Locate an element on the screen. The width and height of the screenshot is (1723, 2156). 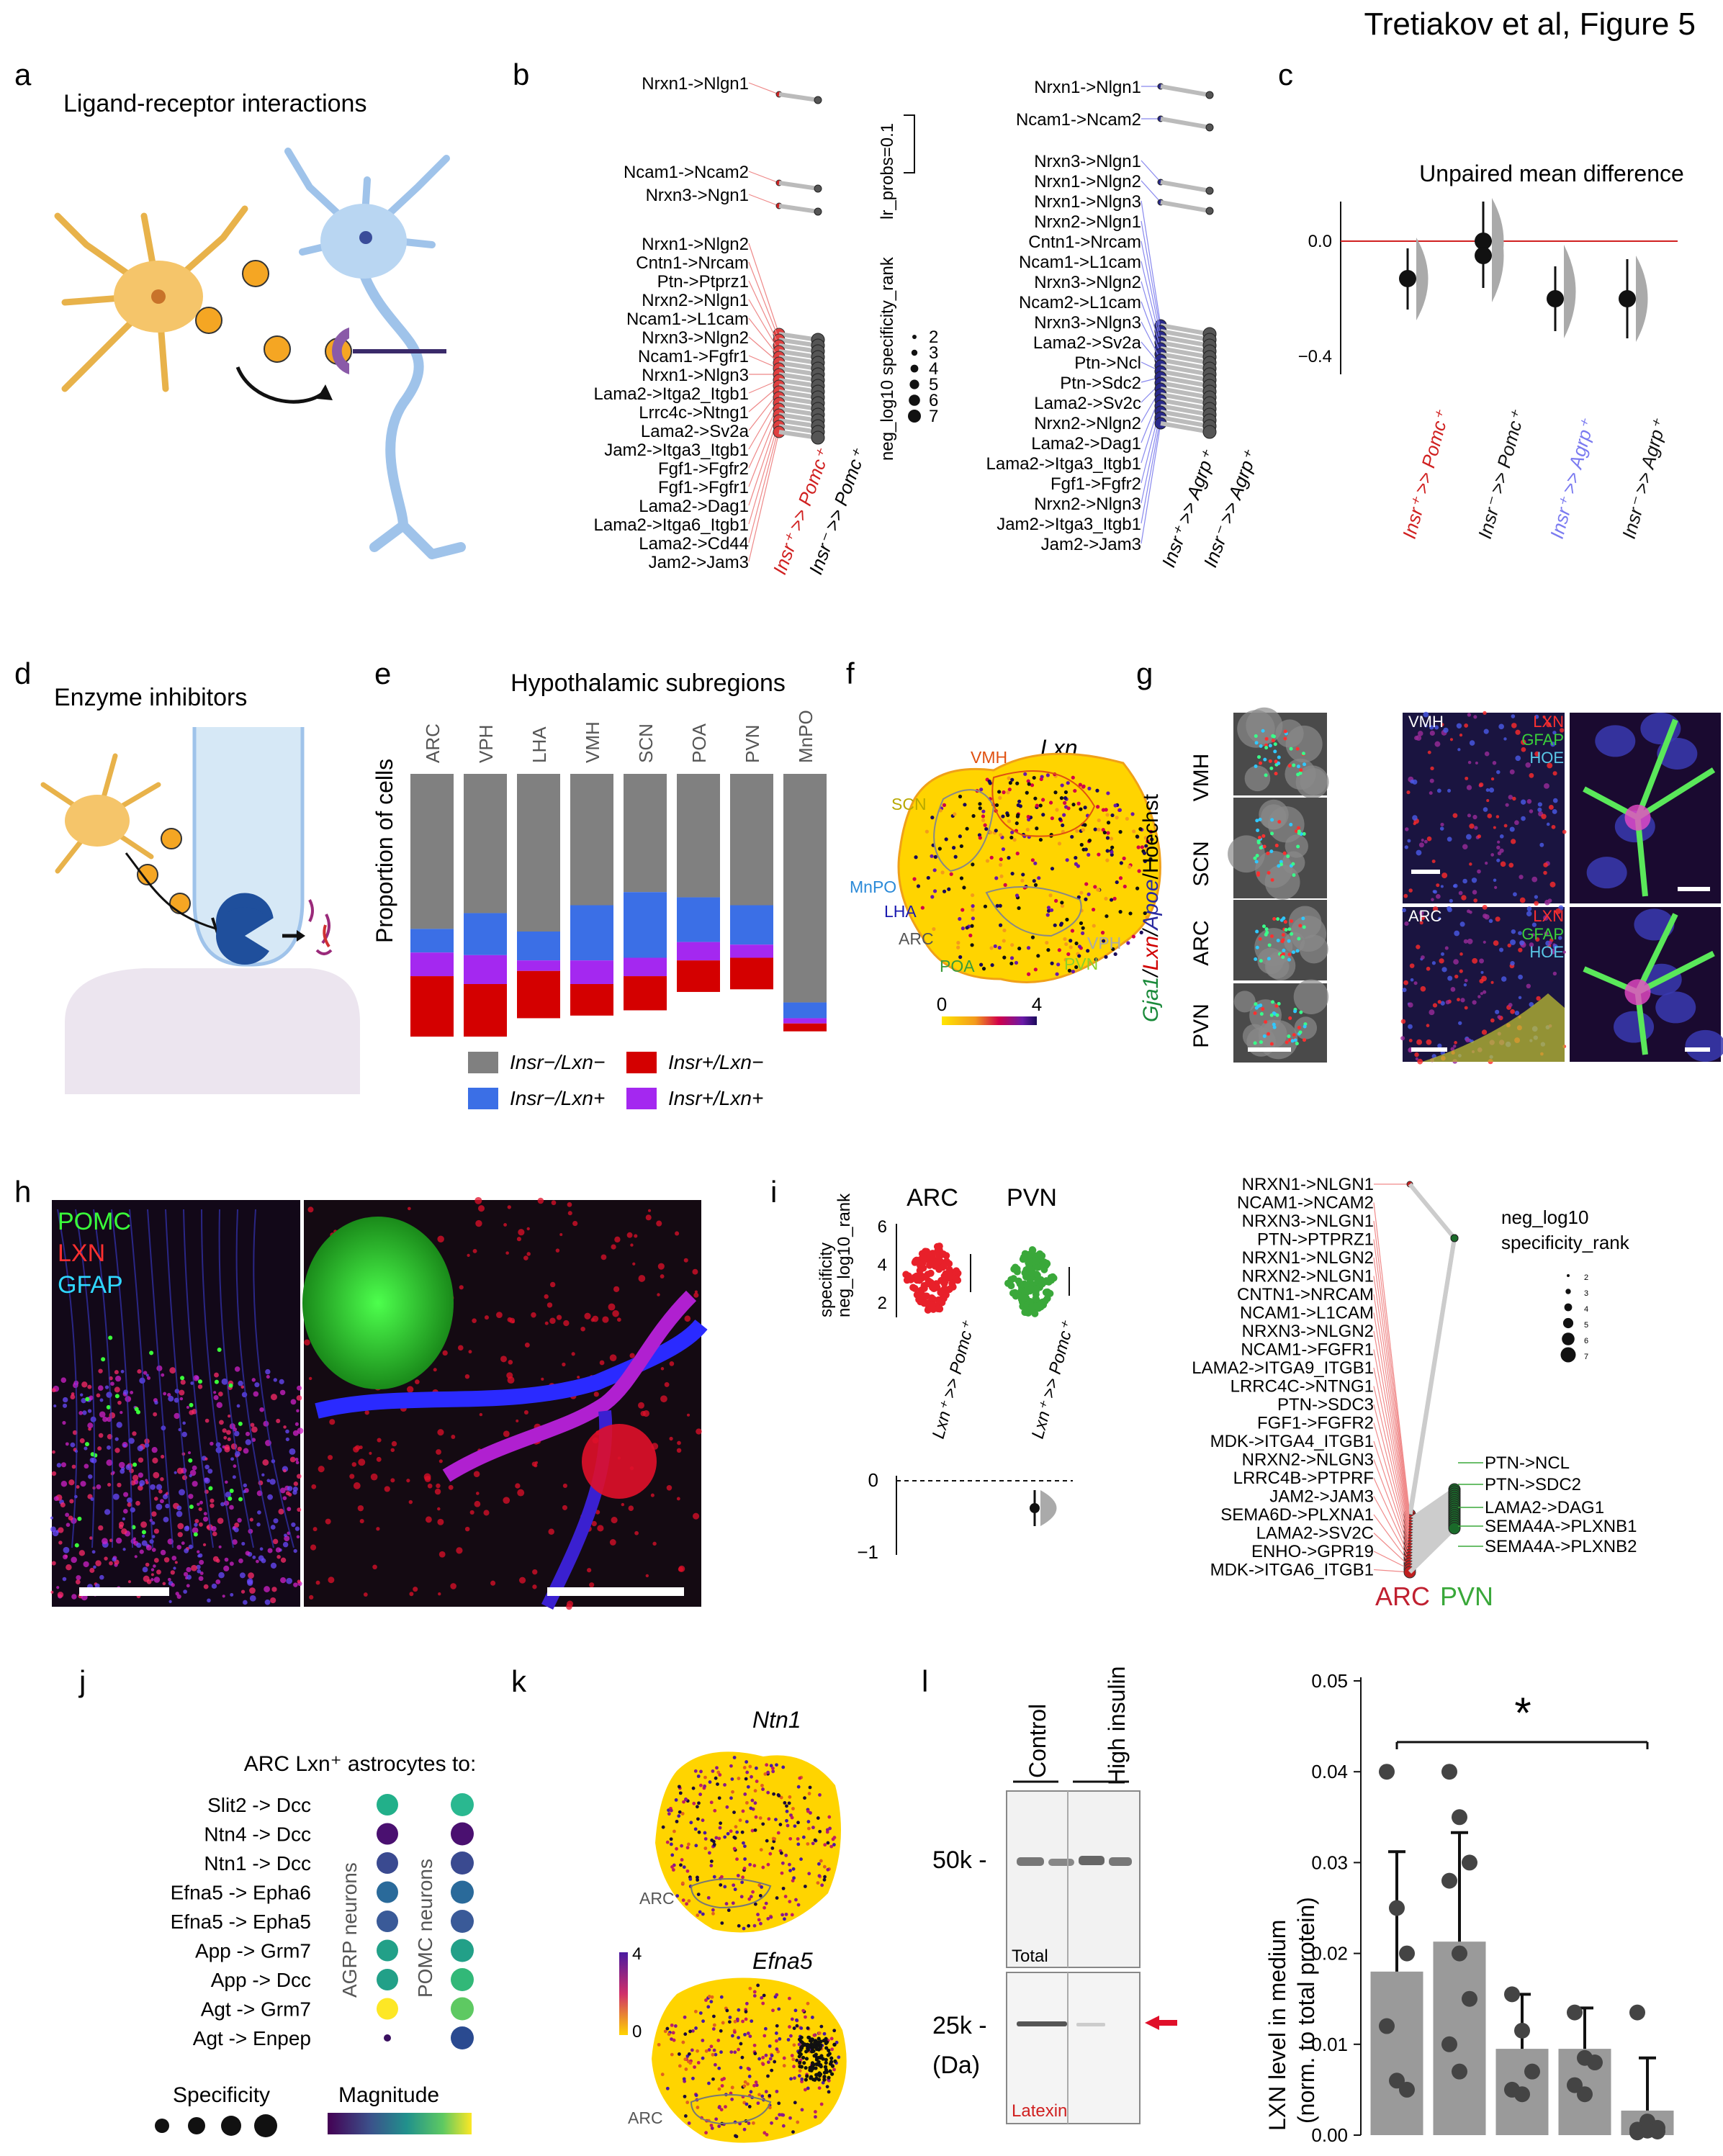
i-arc-point is located at coordinates (949, 1270).